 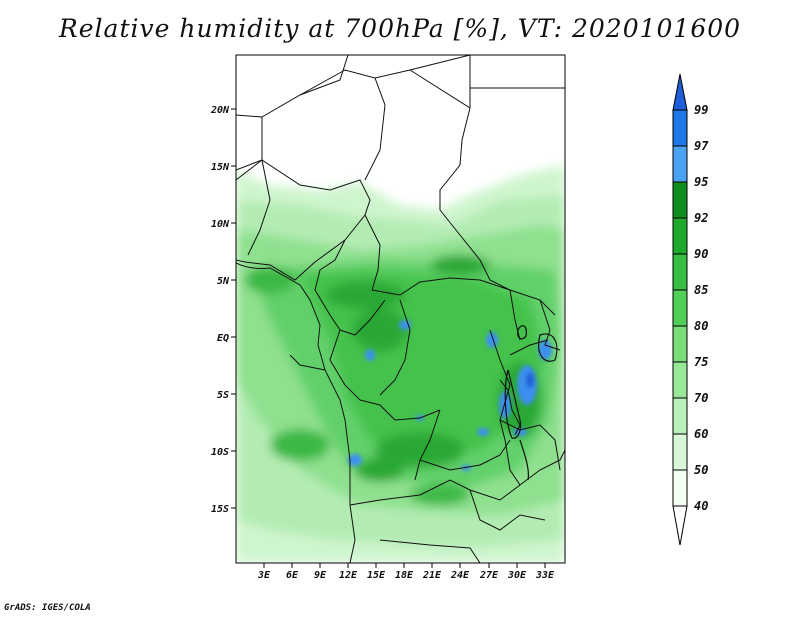 What do you see at coordinates (701, 182) in the screenshot?
I see `colorbar-label: 95` at bounding box center [701, 182].